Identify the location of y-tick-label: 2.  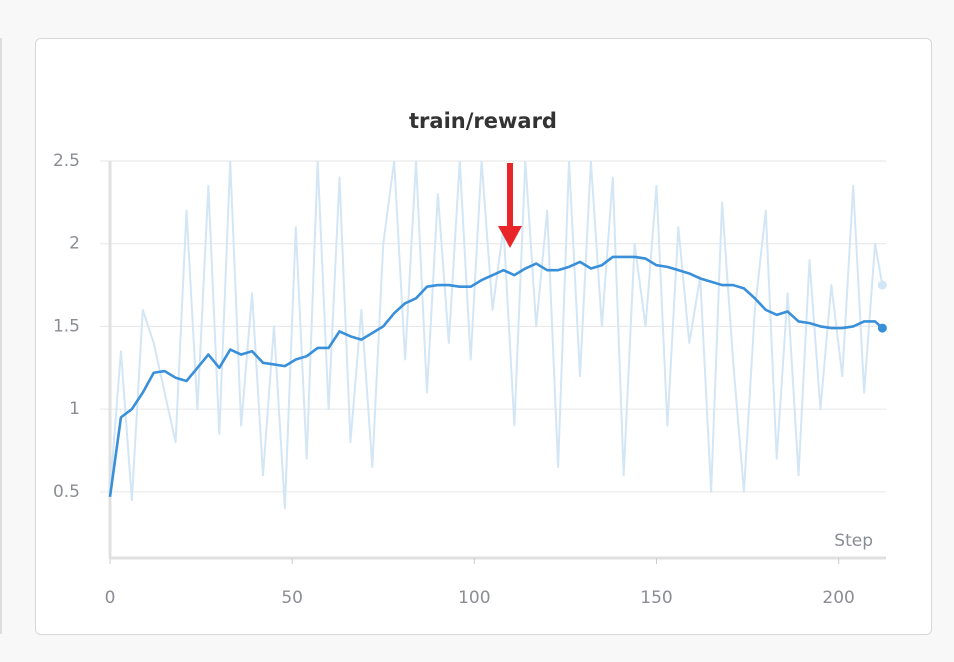
(74, 244).